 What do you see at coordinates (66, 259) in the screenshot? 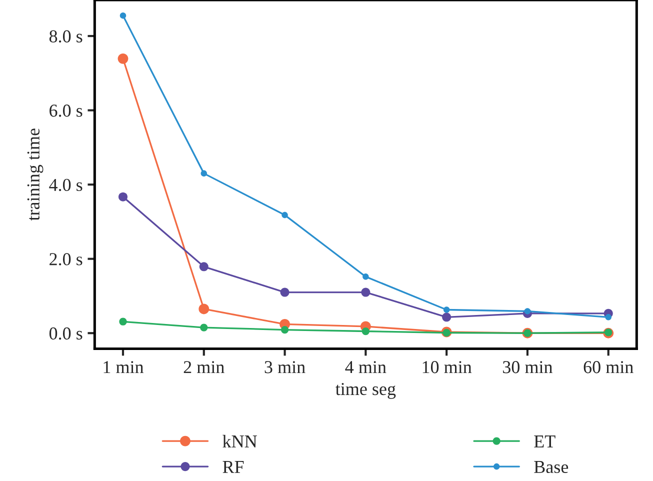
I see `y-tick-label: 2.0 s` at bounding box center [66, 259].